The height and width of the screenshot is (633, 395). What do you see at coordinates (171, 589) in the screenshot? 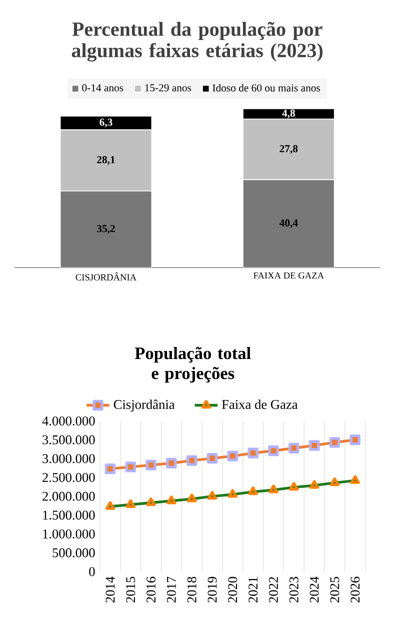
I see `x-tick-label: 2017` at bounding box center [171, 589].